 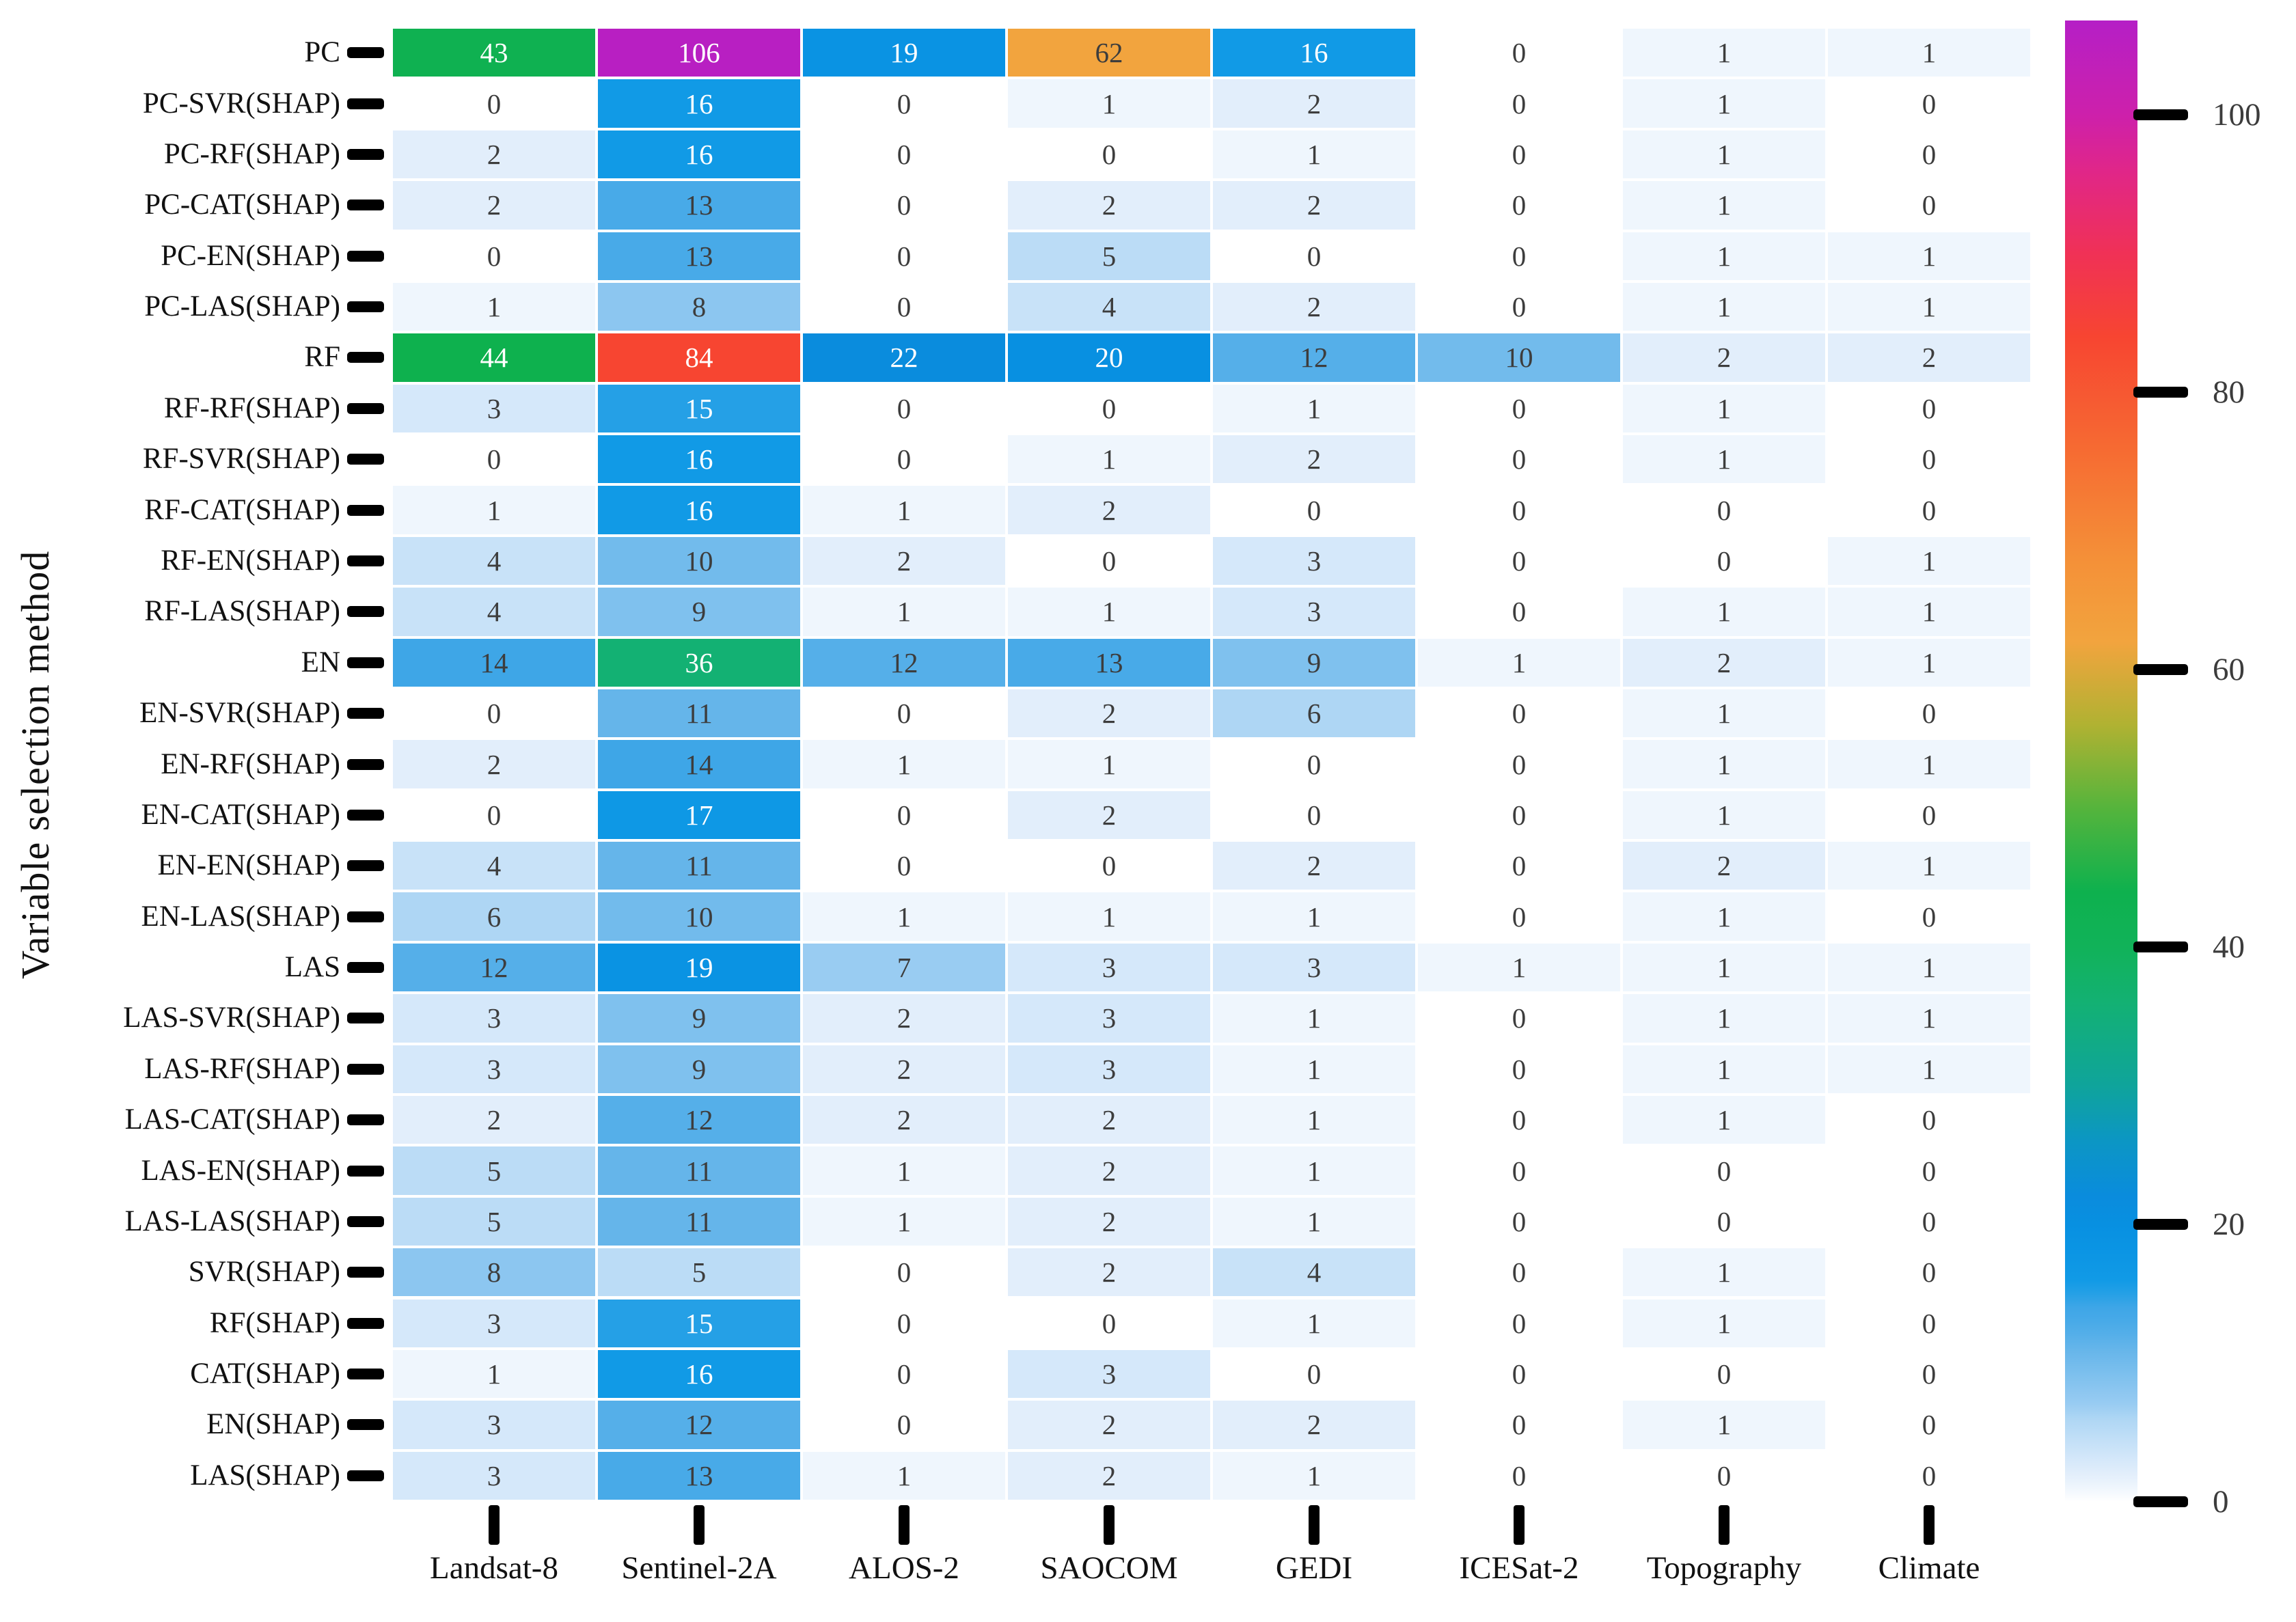 I want to click on heatmap-cell: 43, so click(x=494, y=53).